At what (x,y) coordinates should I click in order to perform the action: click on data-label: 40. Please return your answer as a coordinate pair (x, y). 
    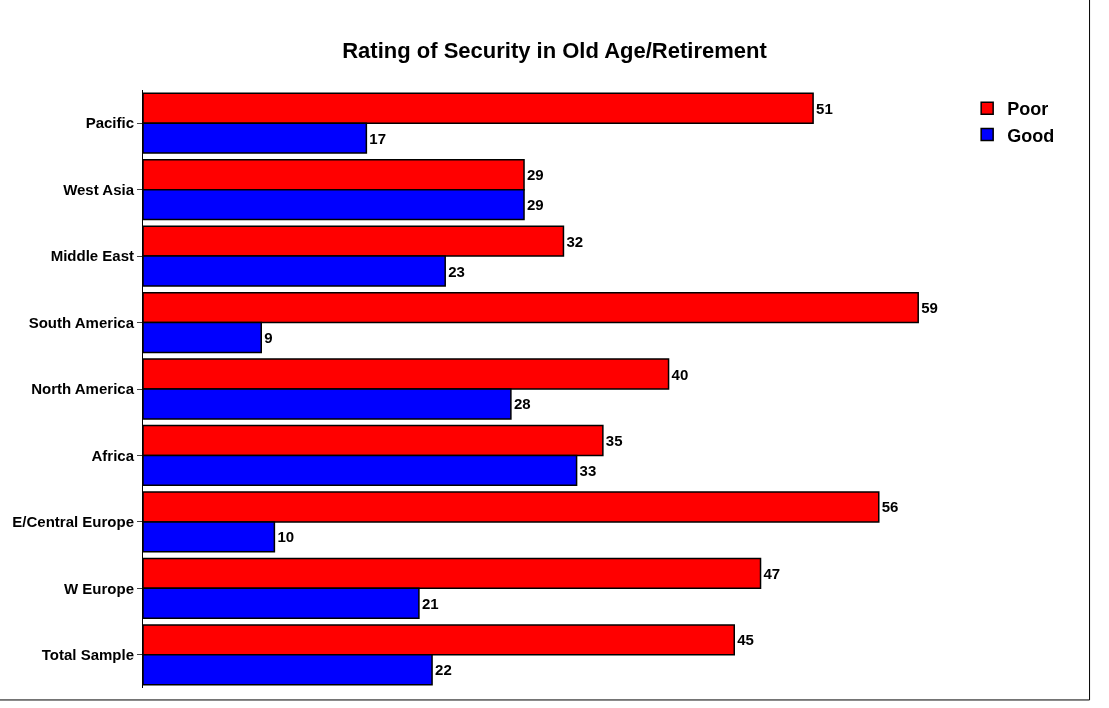
    Looking at the image, I should click on (680, 374).